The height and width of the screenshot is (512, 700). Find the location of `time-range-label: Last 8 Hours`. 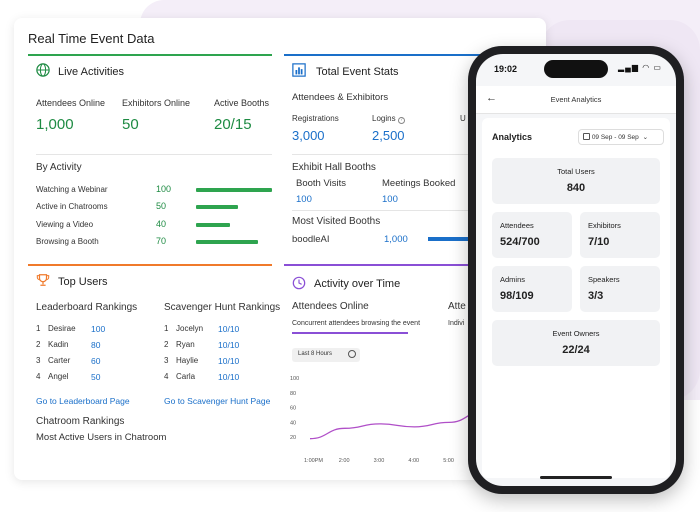

time-range-label: Last 8 Hours is located at coordinates (315, 354).